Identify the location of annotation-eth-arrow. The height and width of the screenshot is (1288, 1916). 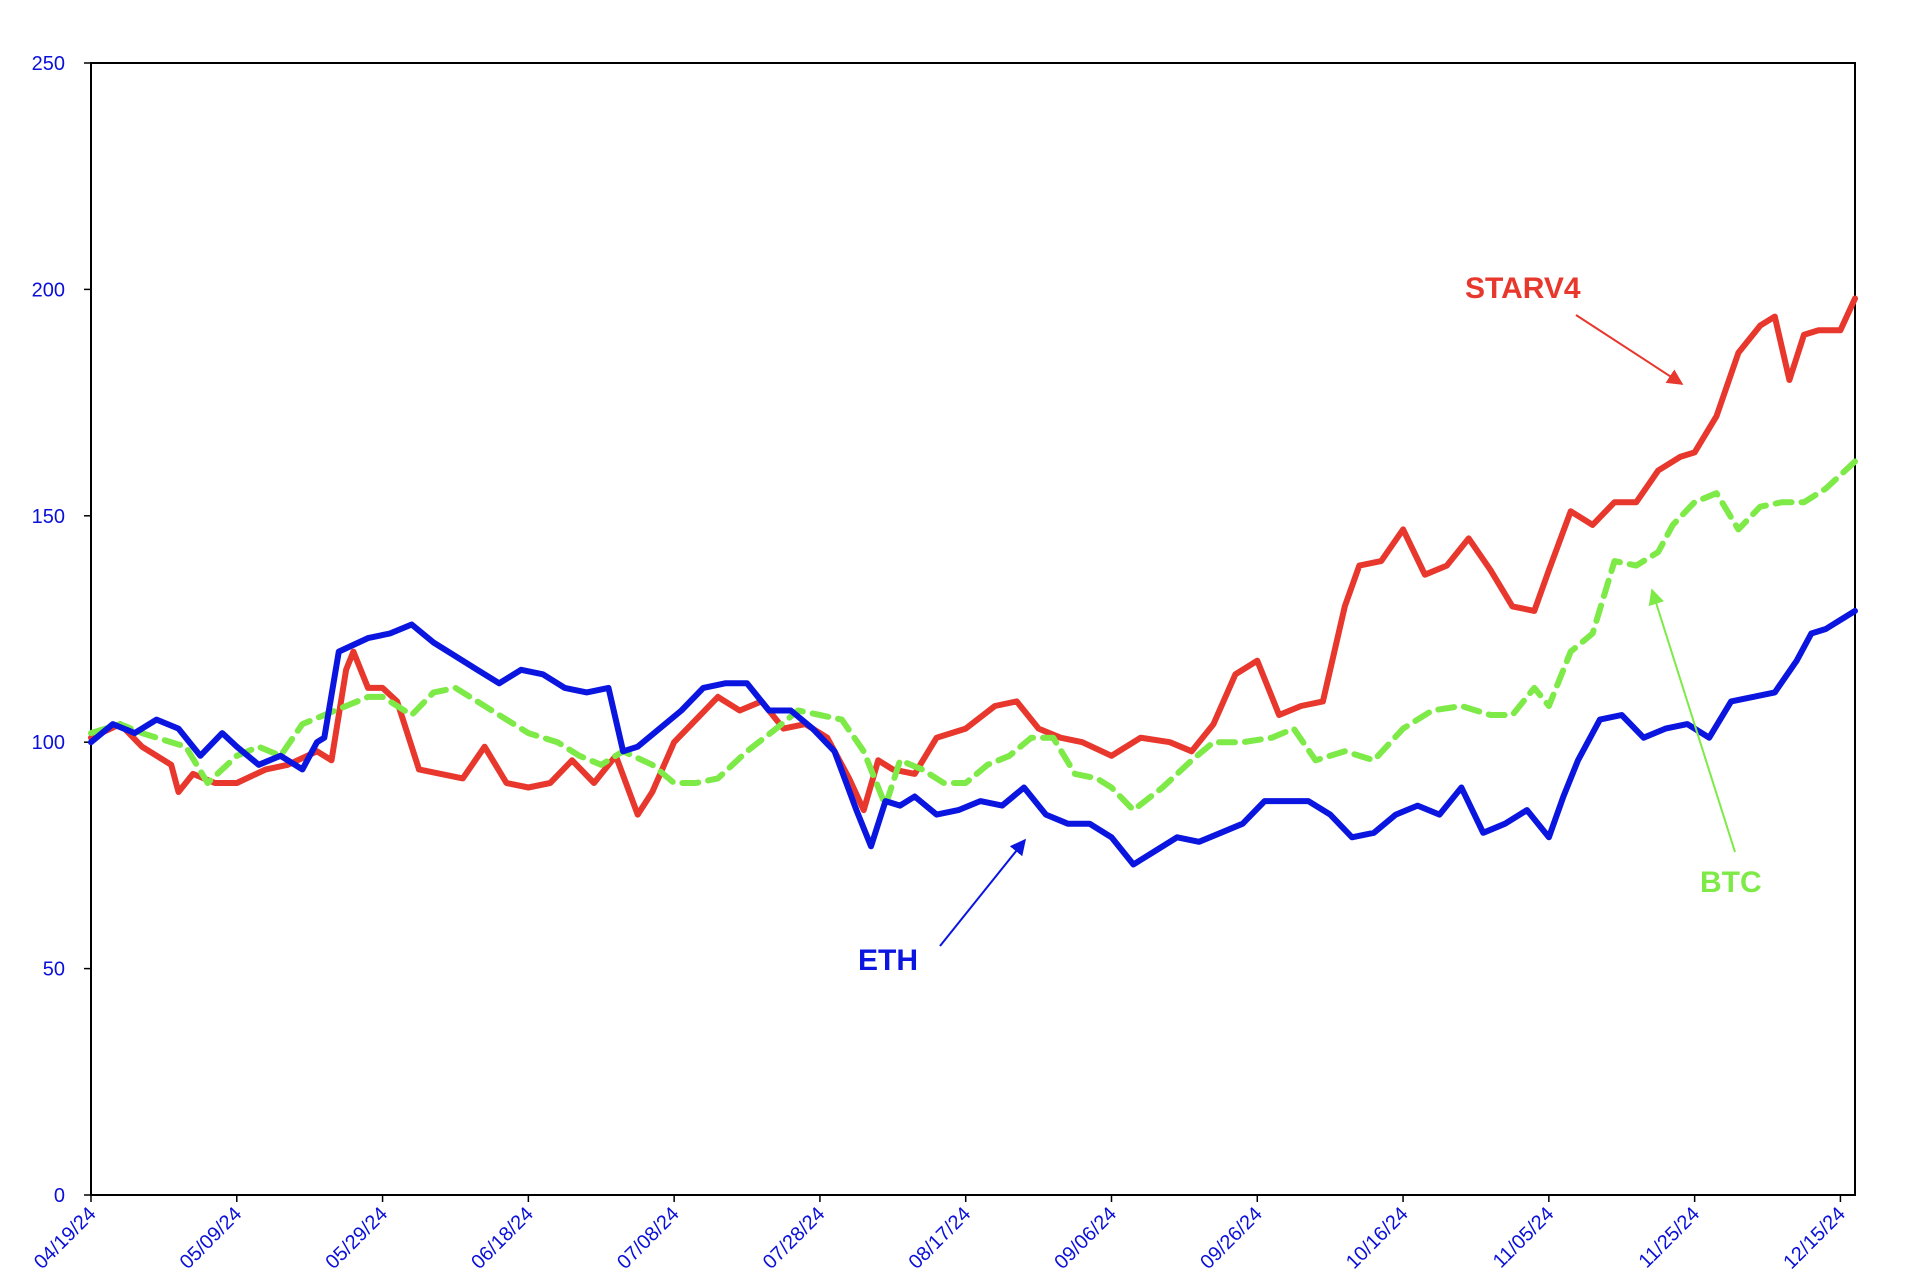
(983, 892).